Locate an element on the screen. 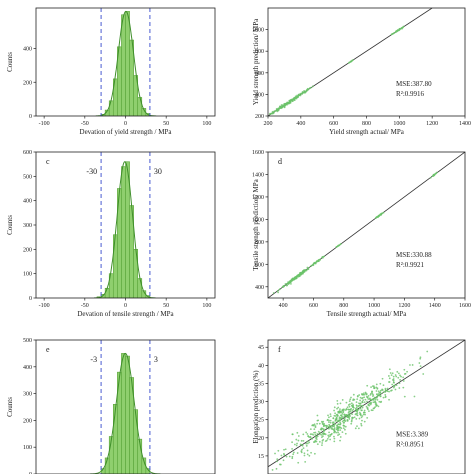 Image resolution: width=474 pixels, height=474 pixels. y-tick-label: 30 is located at coordinates (261, 403).